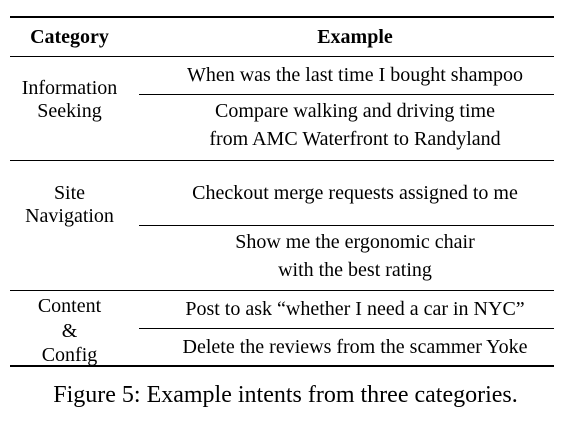 The image size is (571, 423). What do you see at coordinates (282, 366) in the screenshot?
I see `bottom-rule` at bounding box center [282, 366].